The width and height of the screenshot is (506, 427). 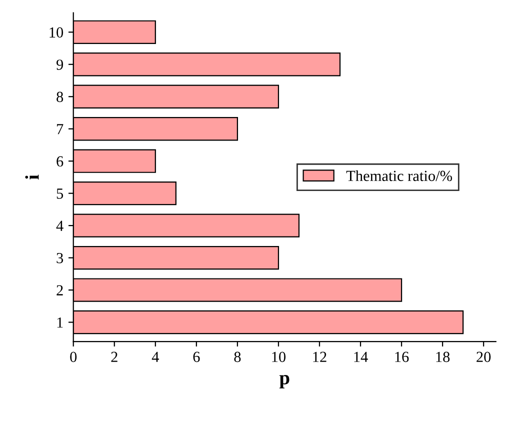 What do you see at coordinates (60, 97) in the screenshot?
I see `y-tick-label: 8` at bounding box center [60, 97].